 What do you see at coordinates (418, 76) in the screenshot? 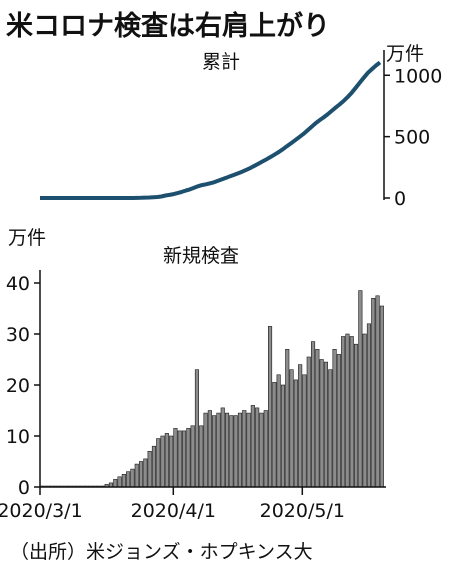
I see `line-y-tick-label: 1000` at bounding box center [418, 76].